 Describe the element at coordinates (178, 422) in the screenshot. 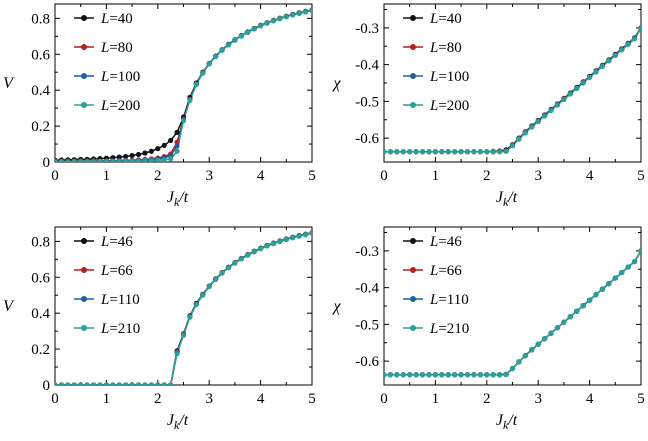

I see `x-axis-label: Jk/t` at that location.